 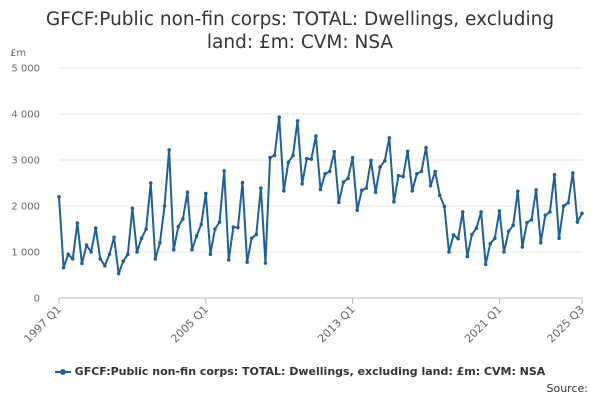 What do you see at coordinates (189, 324) in the screenshot?
I see `x-tick-label: 2005 Q1` at bounding box center [189, 324].